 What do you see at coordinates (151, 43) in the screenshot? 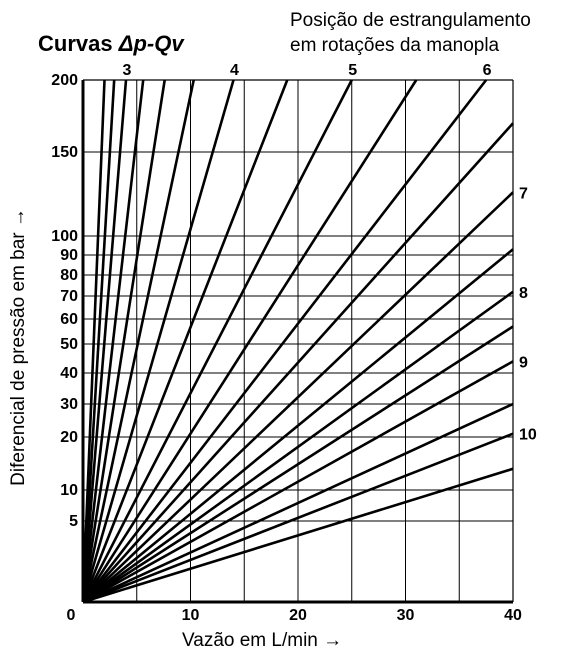
I see `chart-title-formula: Δp-Qv` at bounding box center [151, 43].